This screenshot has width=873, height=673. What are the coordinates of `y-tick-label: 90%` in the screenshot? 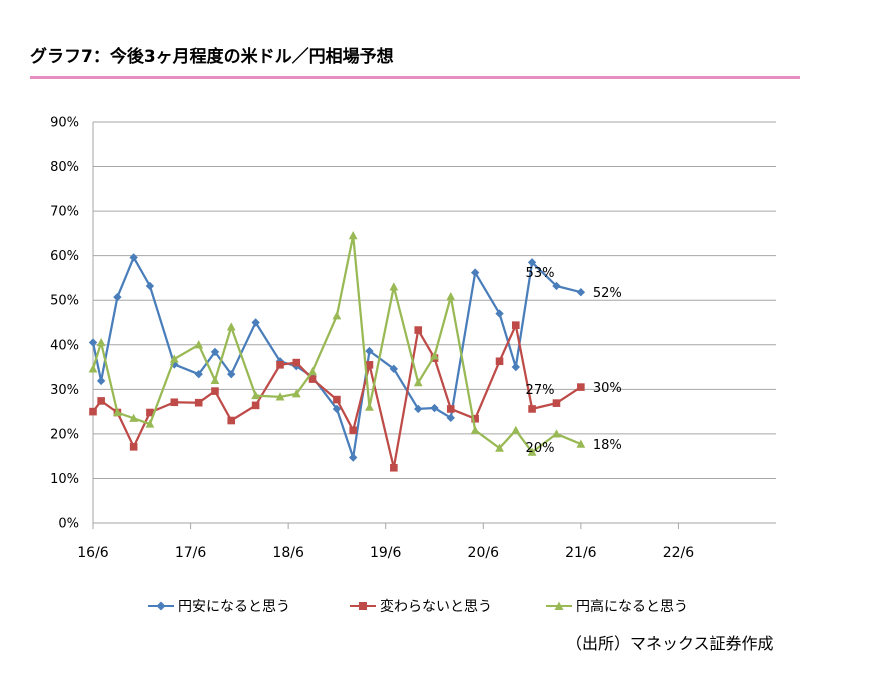 It's located at (64, 123).